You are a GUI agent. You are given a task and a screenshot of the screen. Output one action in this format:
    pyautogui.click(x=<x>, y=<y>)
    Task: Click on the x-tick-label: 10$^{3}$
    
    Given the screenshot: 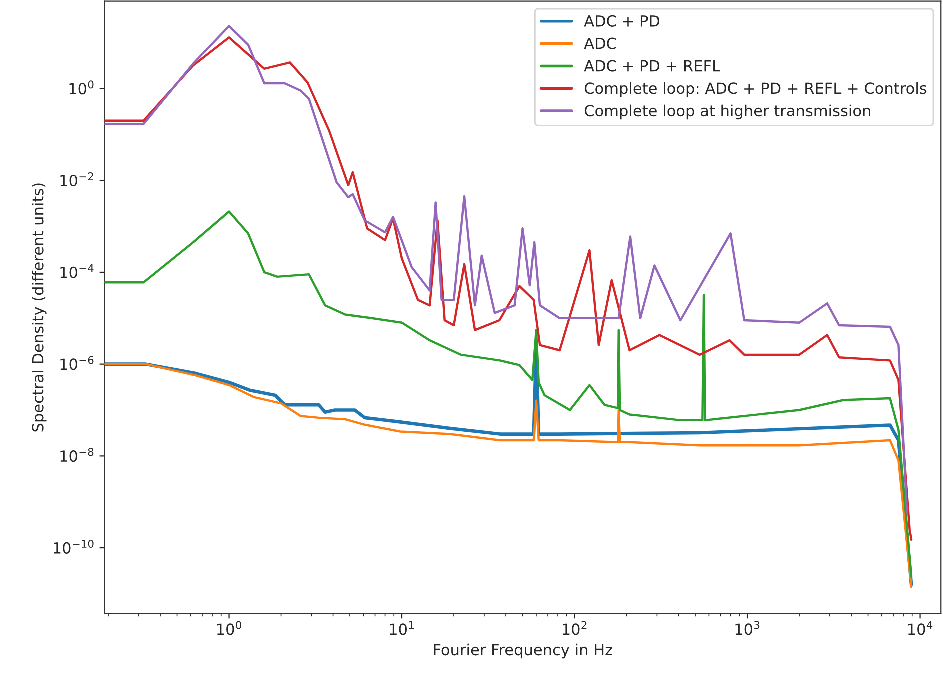 What is the action you would take?
    pyautogui.click(x=748, y=628)
    